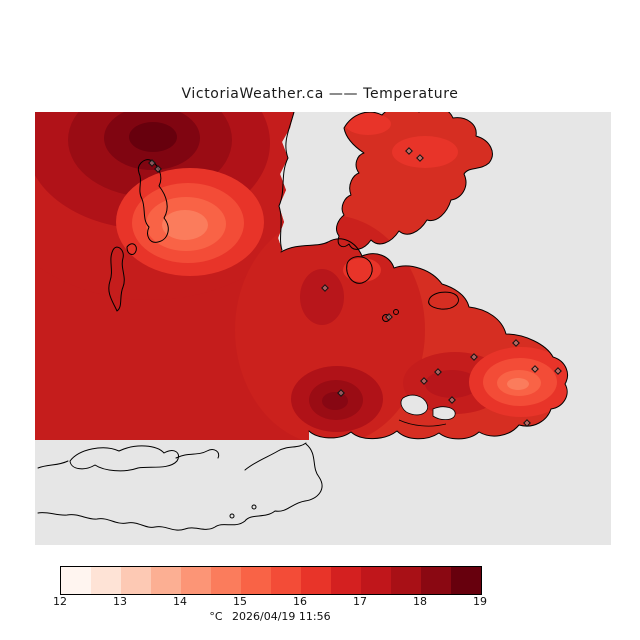 Image resolution: width=640 pixels, height=640 pixels. What do you see at coordinates (360, 601) in the screenshot?
I see `colorbar-tick: 17` at bounding box center [360, 601].